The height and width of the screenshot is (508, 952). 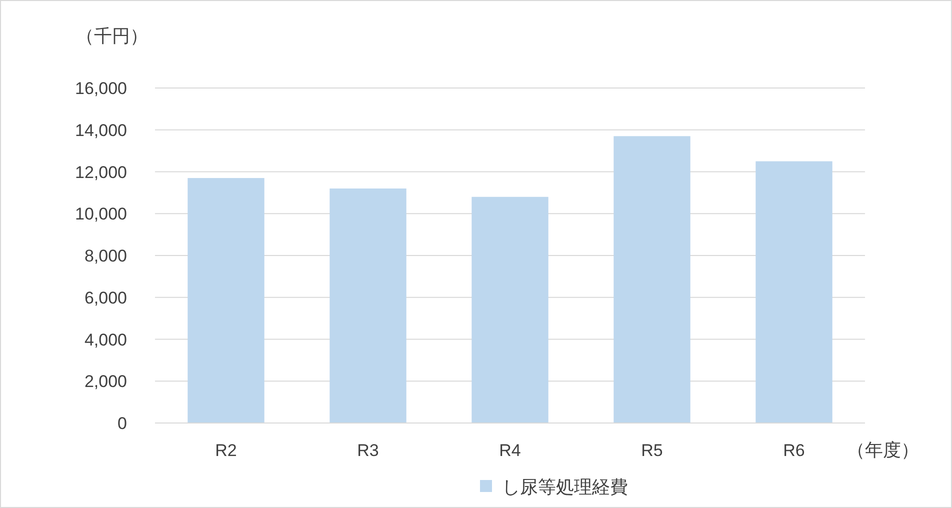 I want to click on legend-label: し尿等処理経費, so click(x=565, y=487).